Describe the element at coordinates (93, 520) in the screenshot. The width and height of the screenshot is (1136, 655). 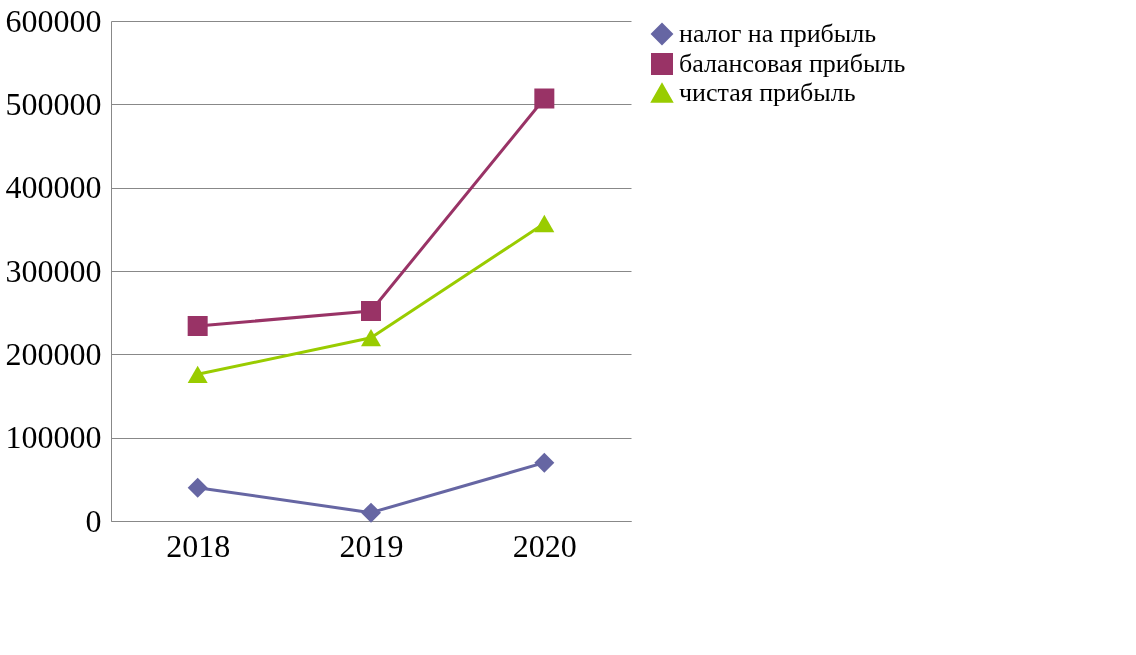
I see `y-tick-label: 0` at that location.